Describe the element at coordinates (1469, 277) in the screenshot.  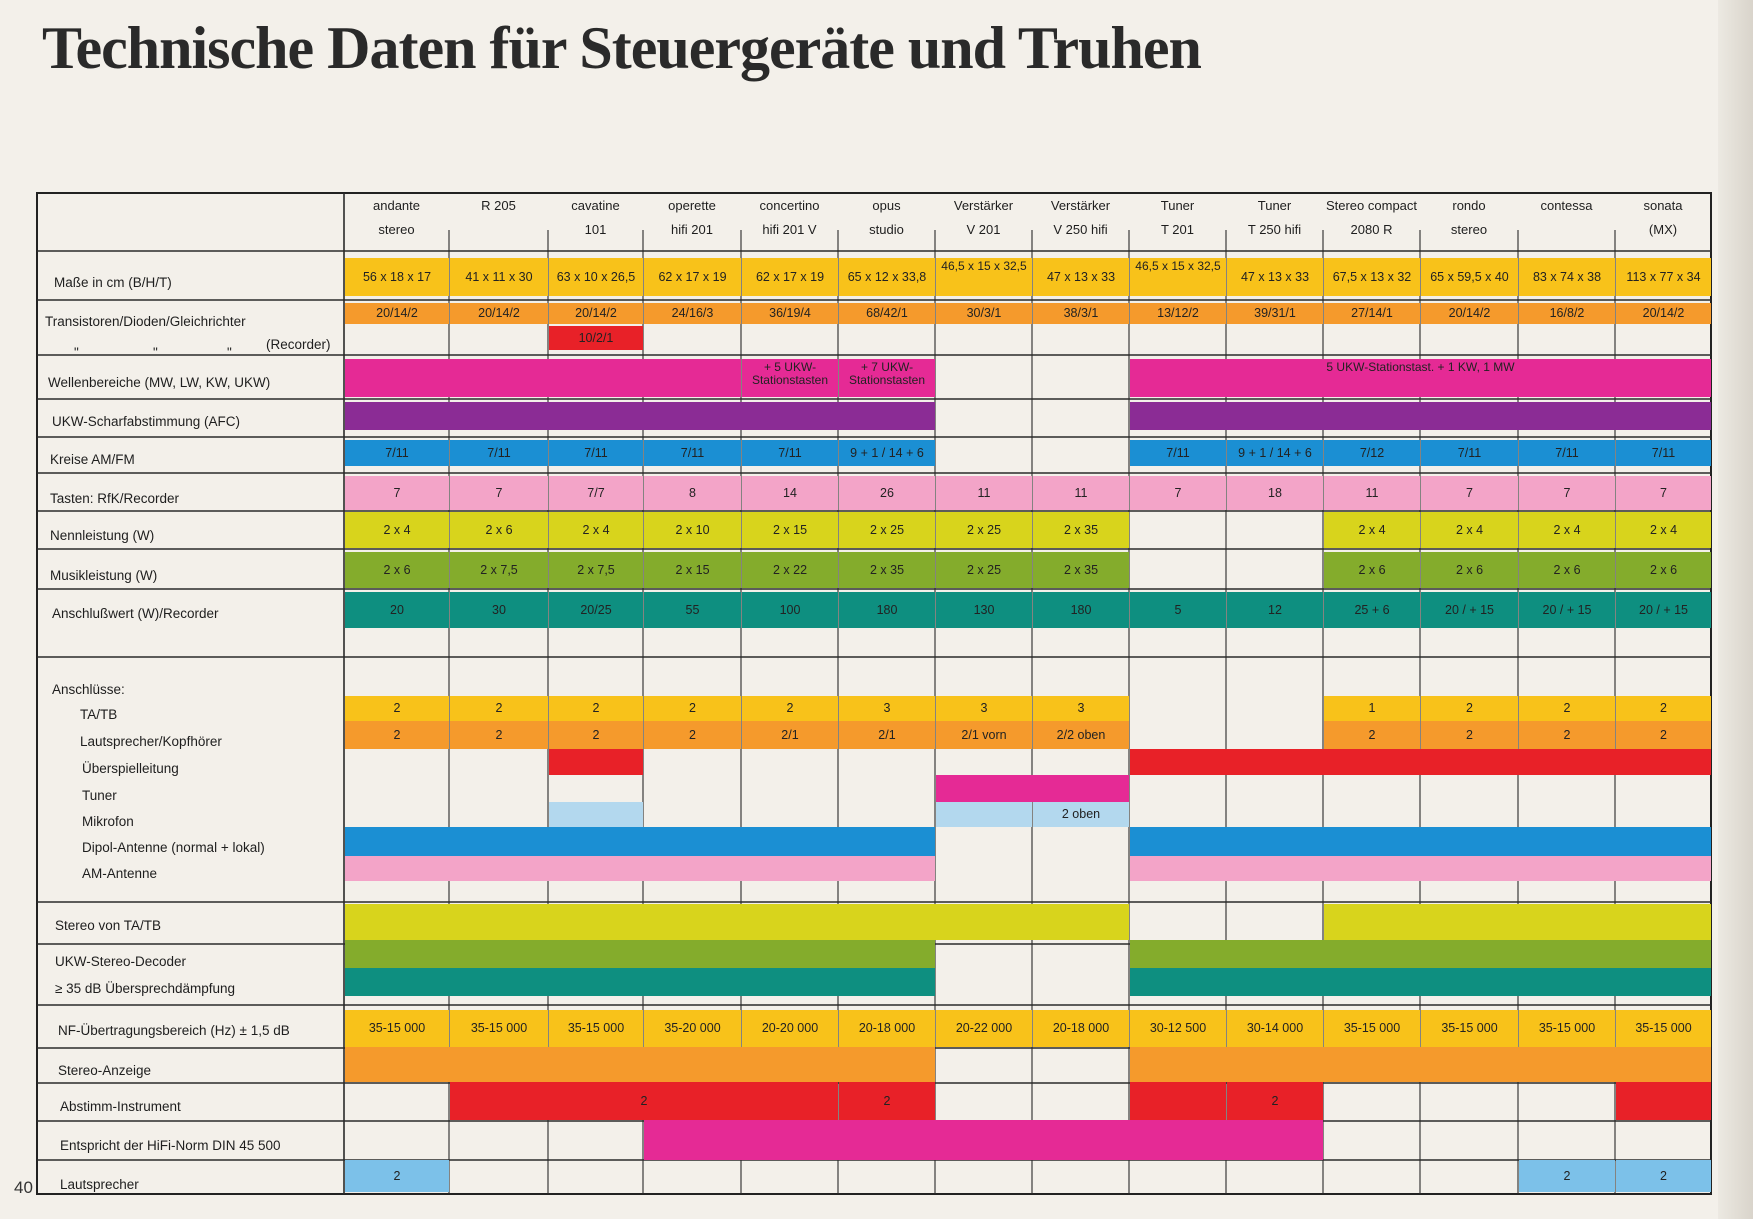
I see `spec-bar-amber: 65 x 59,5 x 40` at that location.